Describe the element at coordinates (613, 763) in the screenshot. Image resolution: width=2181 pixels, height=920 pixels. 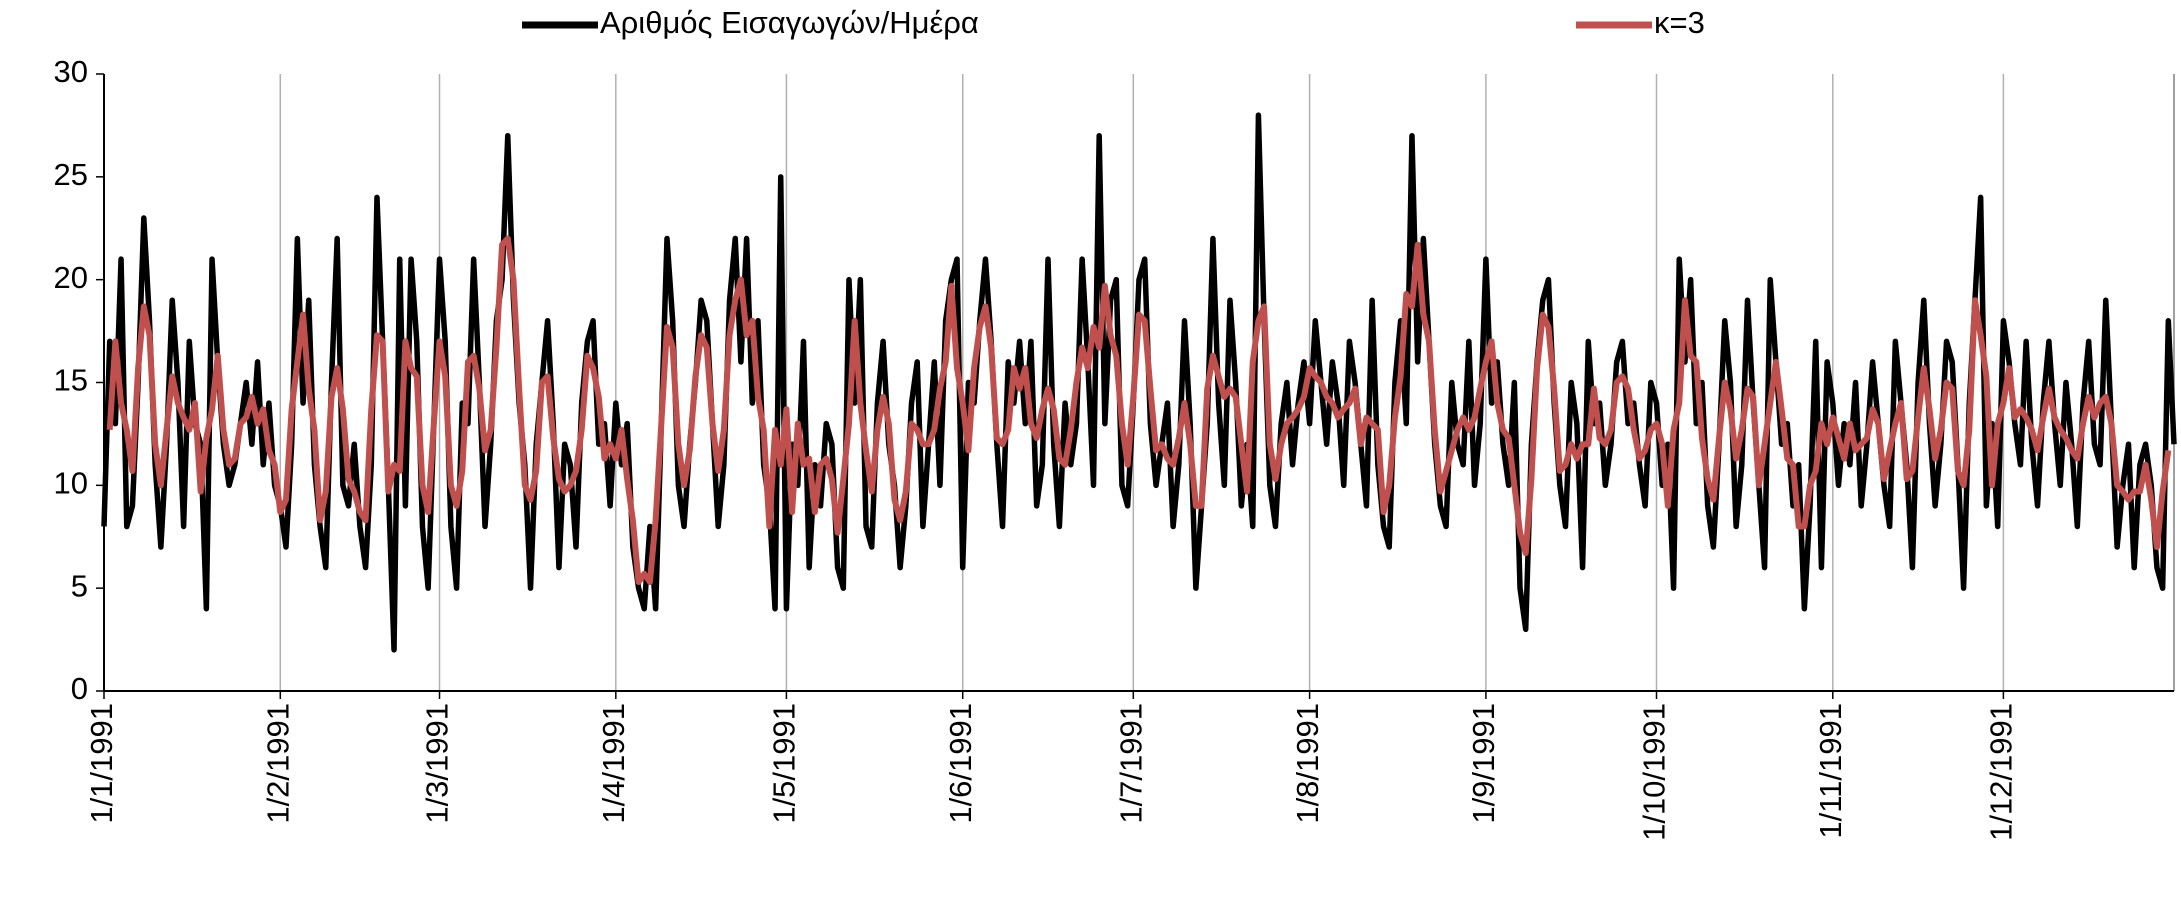
I see `x-tick-label: 1/4/1991` at that location.